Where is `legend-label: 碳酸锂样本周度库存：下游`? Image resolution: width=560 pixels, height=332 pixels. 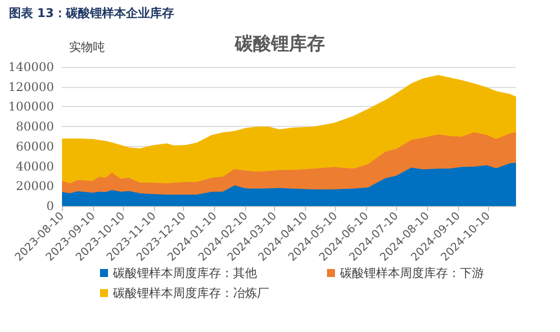 legend-label: 碳酸锂样本周度库存：下游 is located at coordinates (411, 273).